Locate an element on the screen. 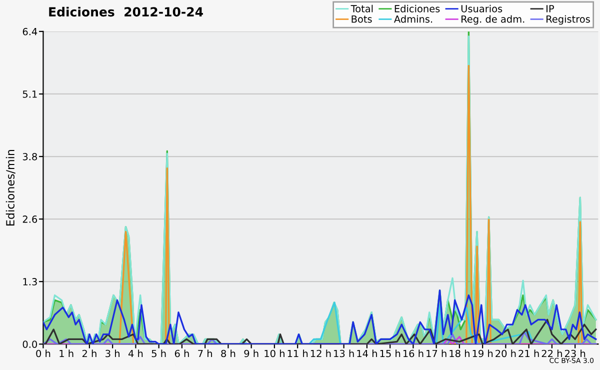 This screenshot has height=370, width=600. x-tick-label: 12 h is located at coordinates (320, 354).